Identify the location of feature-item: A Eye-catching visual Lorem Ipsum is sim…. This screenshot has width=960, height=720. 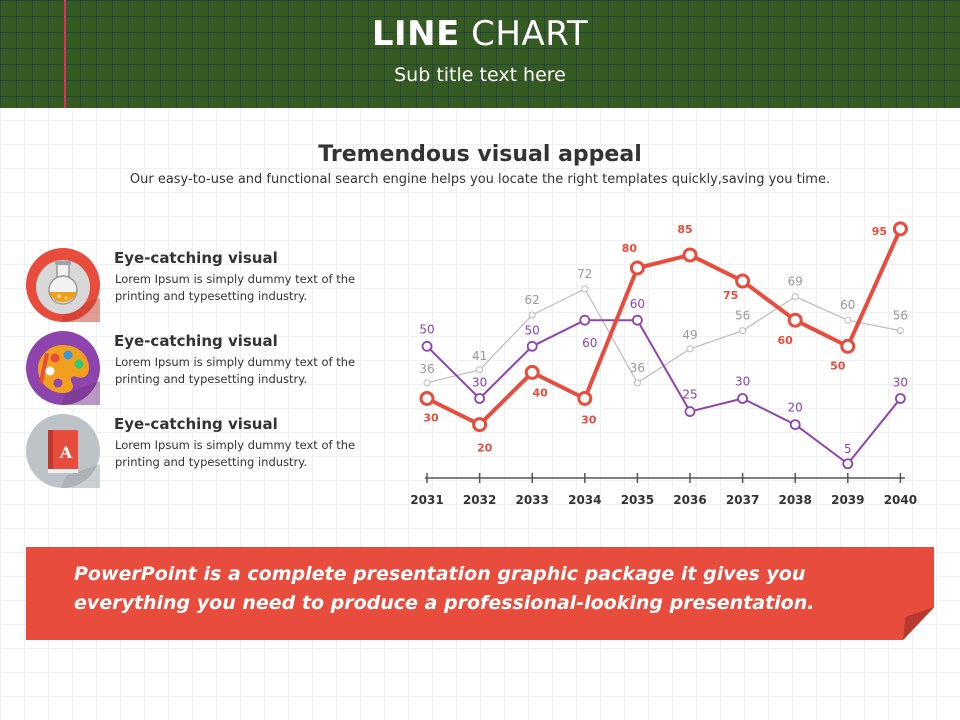
(196, 451).